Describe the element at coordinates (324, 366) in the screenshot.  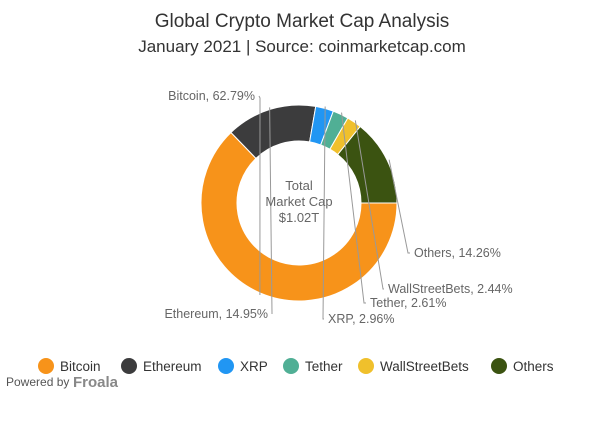
I see `legend-label-tether: Tether` at that location.